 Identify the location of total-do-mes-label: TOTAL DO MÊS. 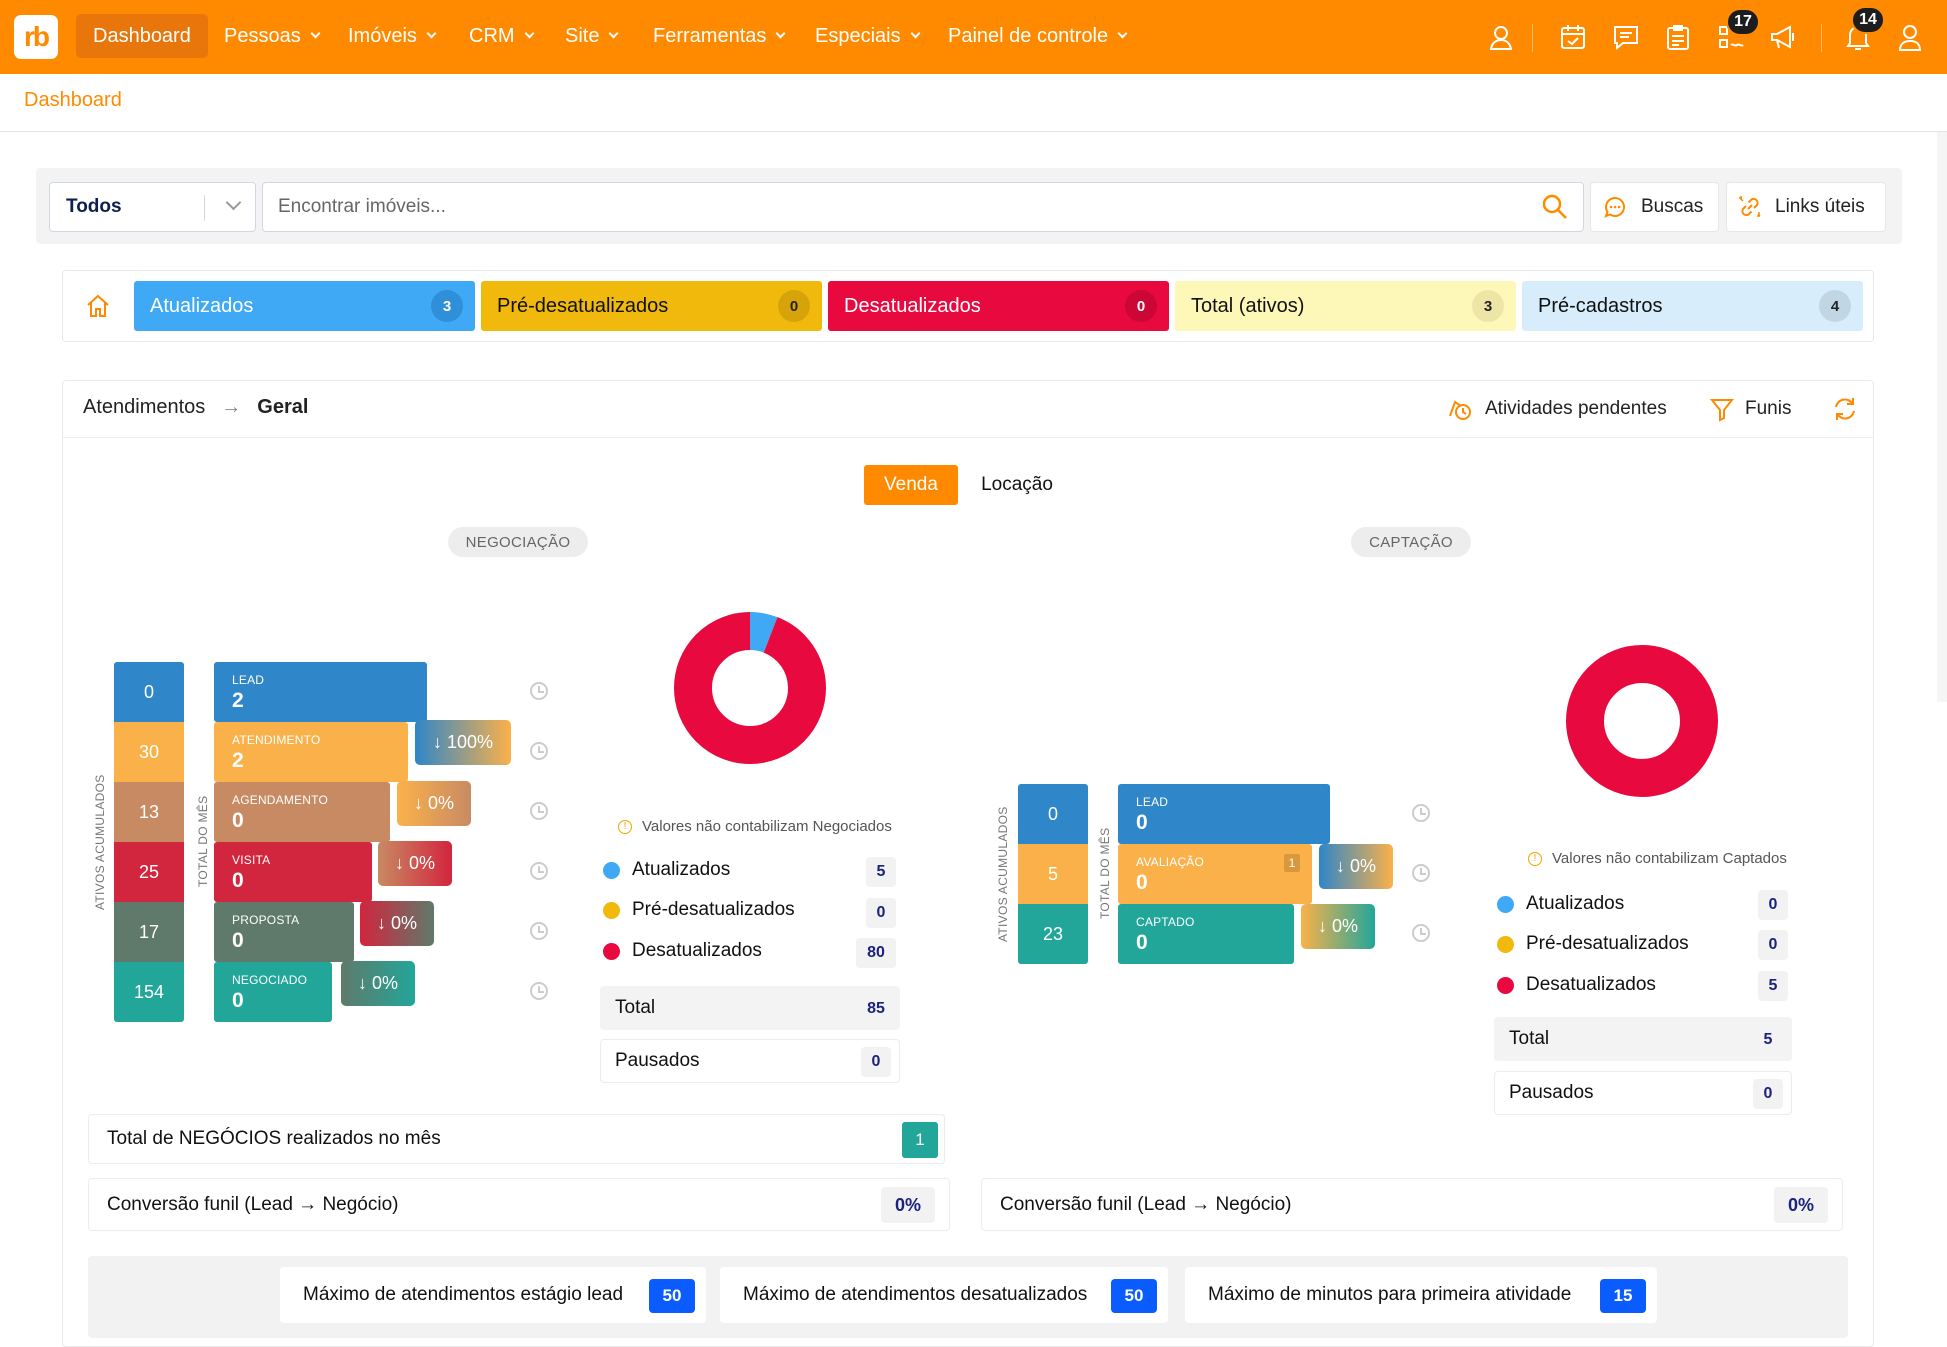
(1105, 873).